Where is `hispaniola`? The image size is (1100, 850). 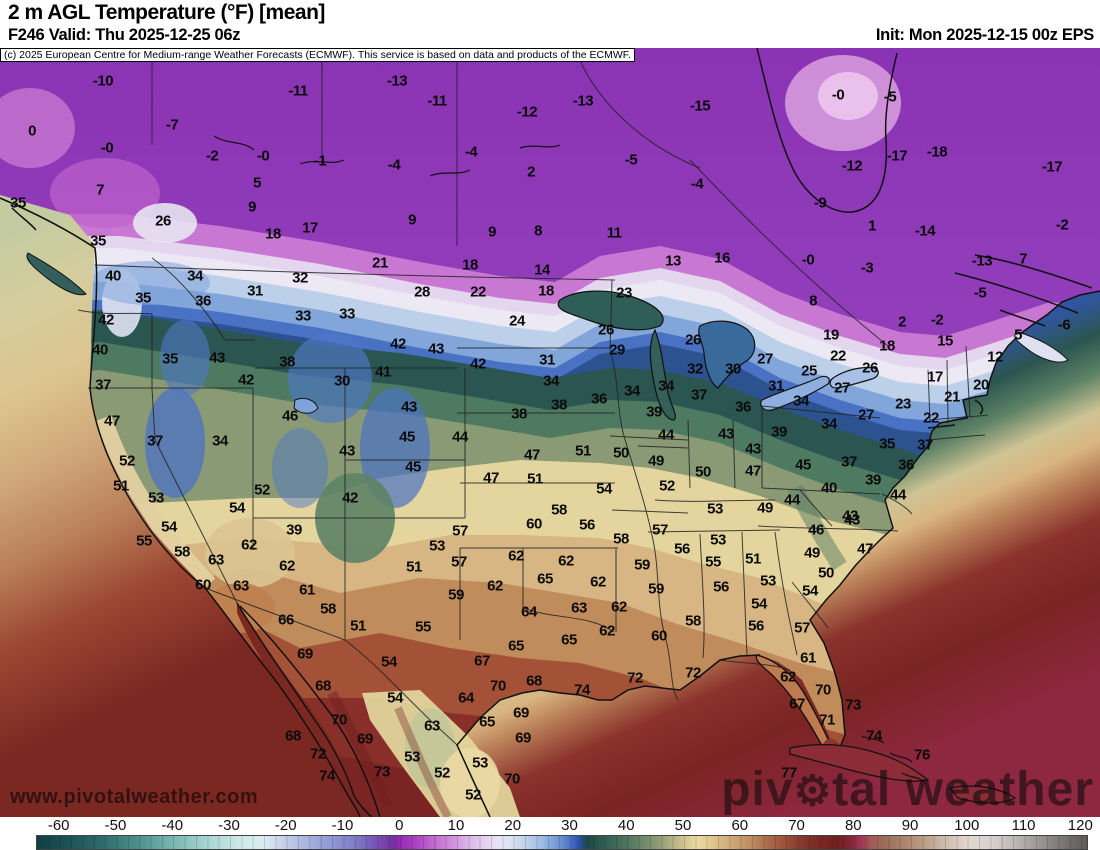 hispaniola is located at coordinates (982, 794).